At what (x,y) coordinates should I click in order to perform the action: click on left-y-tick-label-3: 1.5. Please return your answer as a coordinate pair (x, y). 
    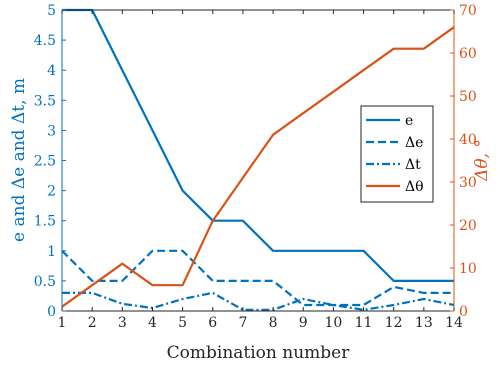
    Looking at the image, I should click on (45, 222).